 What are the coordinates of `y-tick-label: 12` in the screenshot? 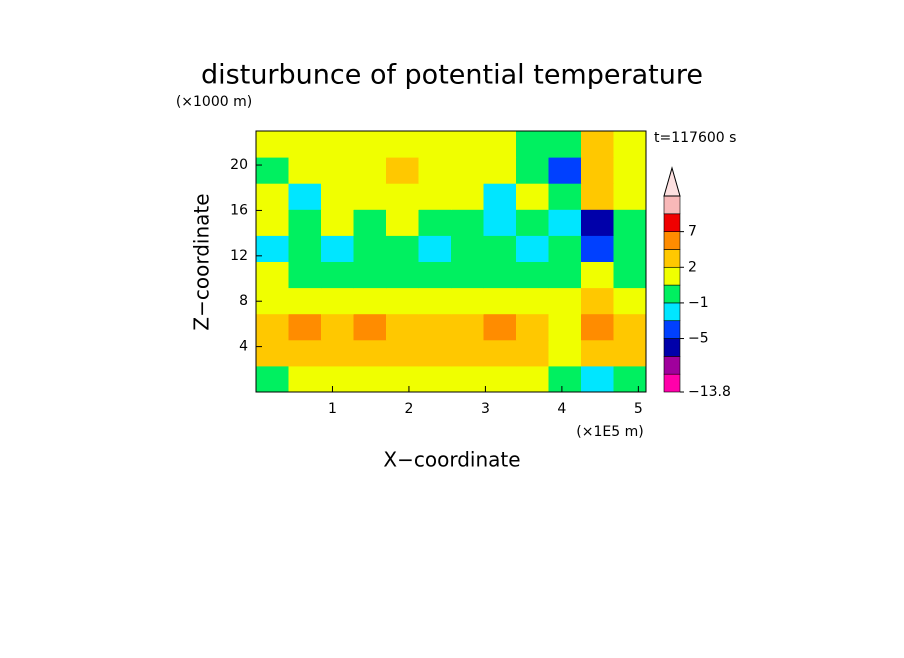 It's located at (239, 256).